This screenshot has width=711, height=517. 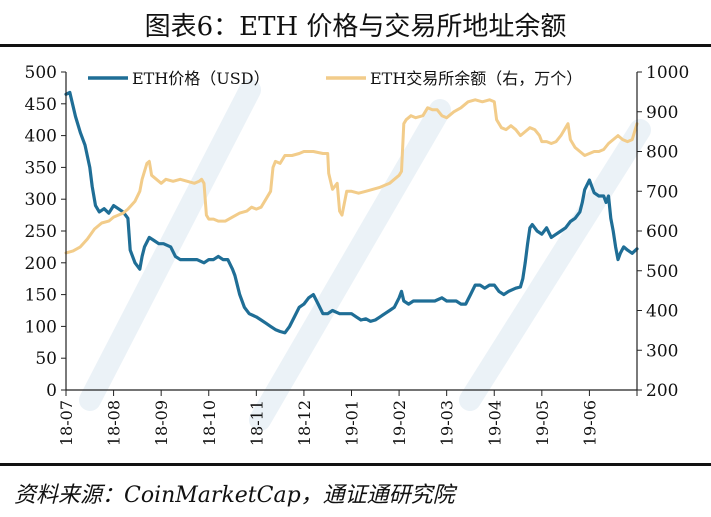 What do you see at coordinates (355, 27) in the screenshot?
I see `chart-title: 图表6：ETH 价格与交易所地址余额` at bounding box center [355, 27].